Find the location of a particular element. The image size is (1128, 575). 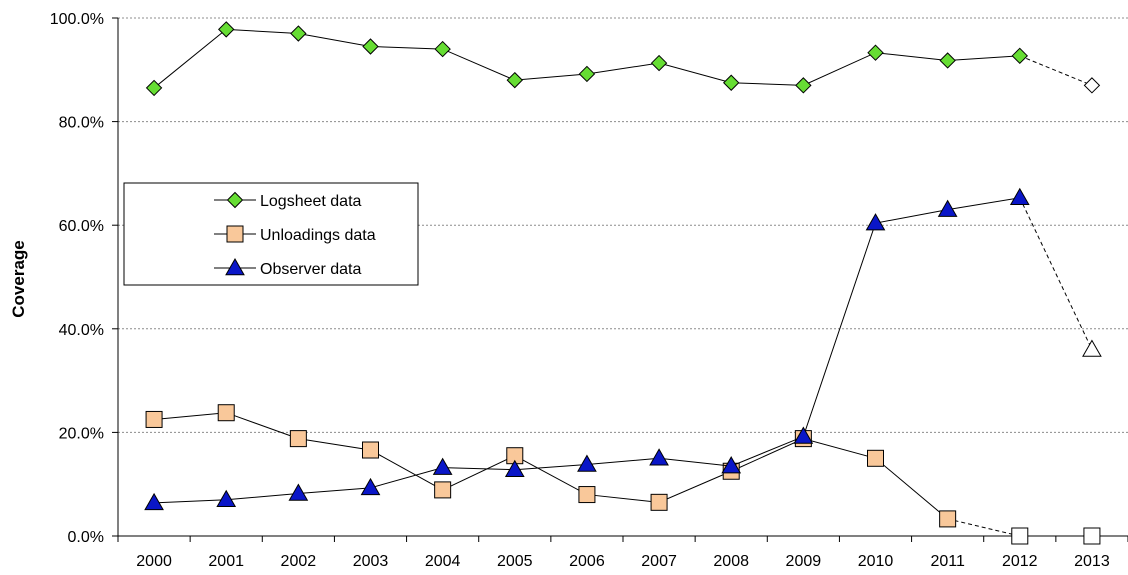

logsheet-data-projection-line is located at coordinates (1056, 70).